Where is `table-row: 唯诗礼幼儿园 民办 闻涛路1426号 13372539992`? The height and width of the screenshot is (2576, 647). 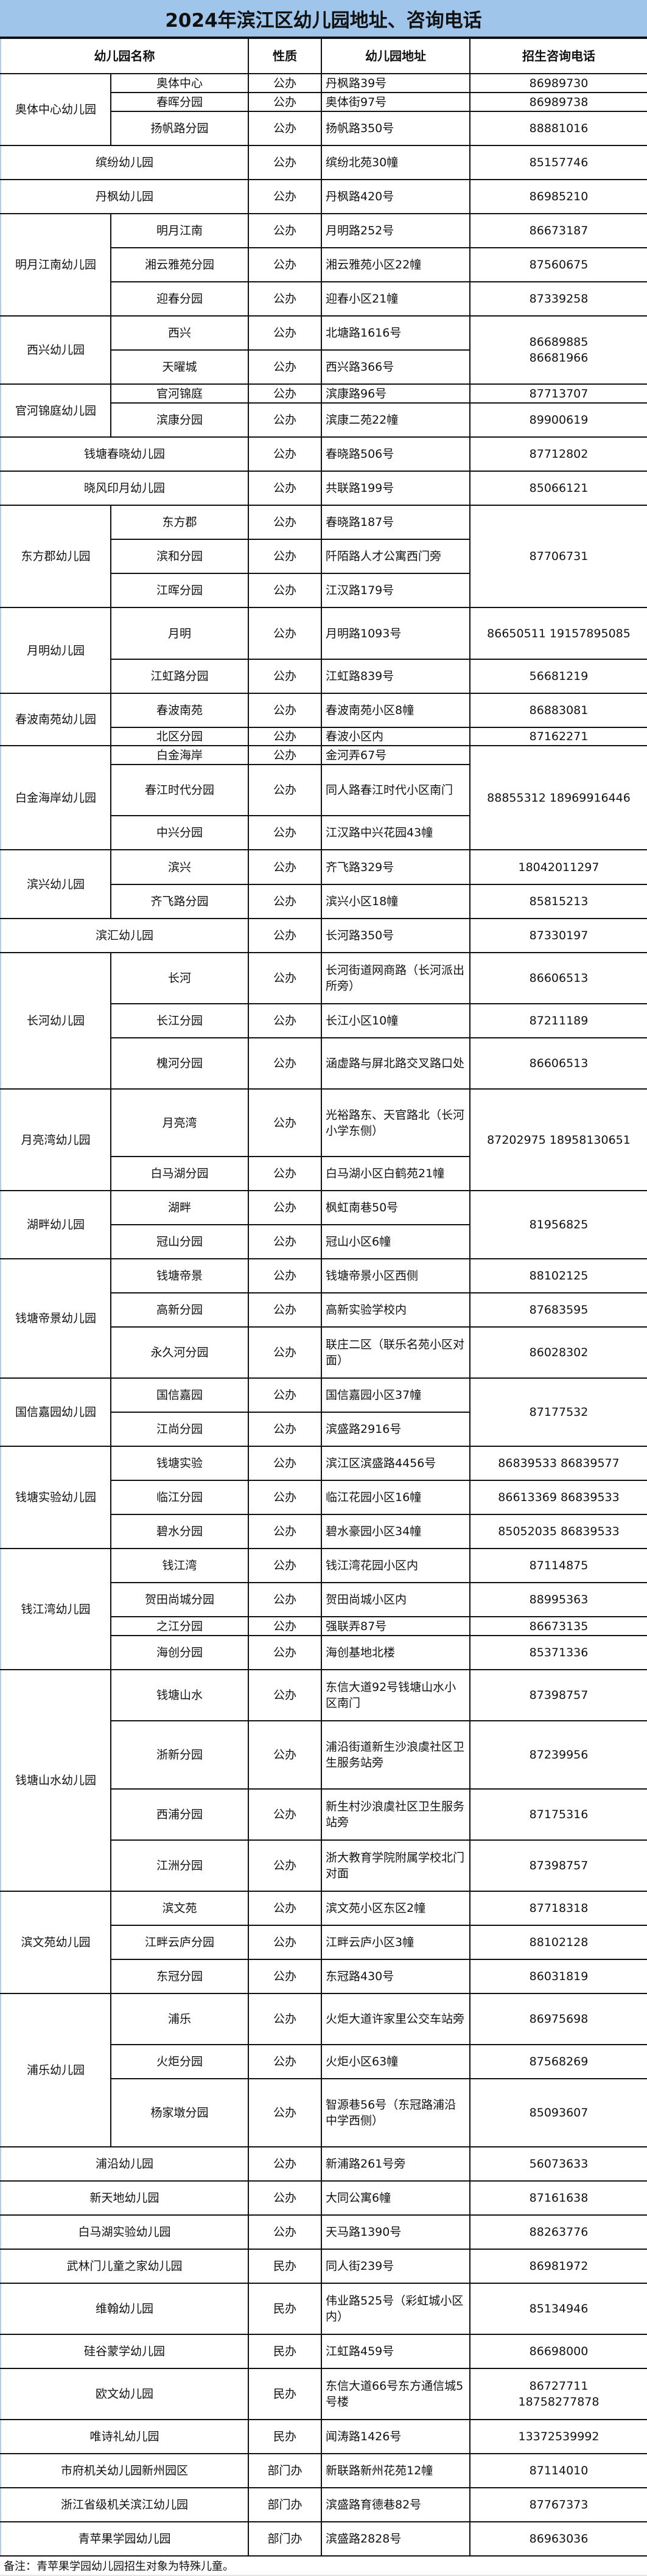 table-row: 唯诗礼幼儿园 民办 闻涛路1426号 13372539992 is located at coordinates (323, 2436).